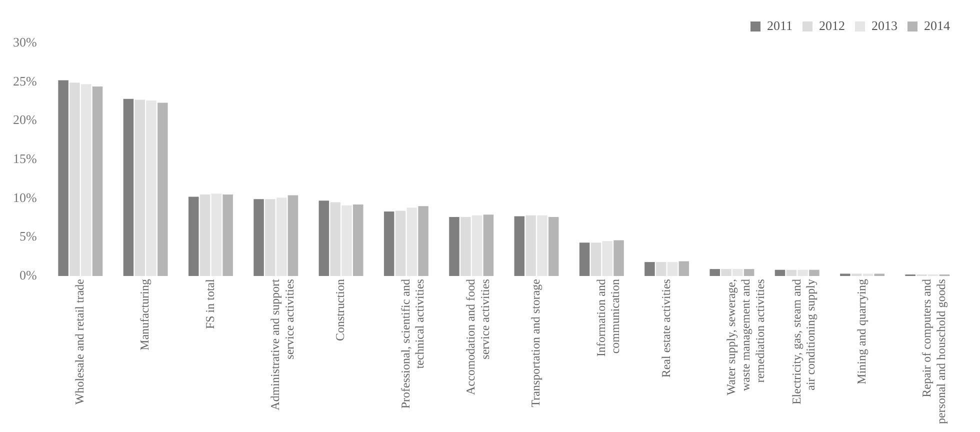 The height and width of the screenshot is (432, 980). Describe the element at coordinates (937, 25) in the screenshot. I see `legend-label: 2014` at that location.